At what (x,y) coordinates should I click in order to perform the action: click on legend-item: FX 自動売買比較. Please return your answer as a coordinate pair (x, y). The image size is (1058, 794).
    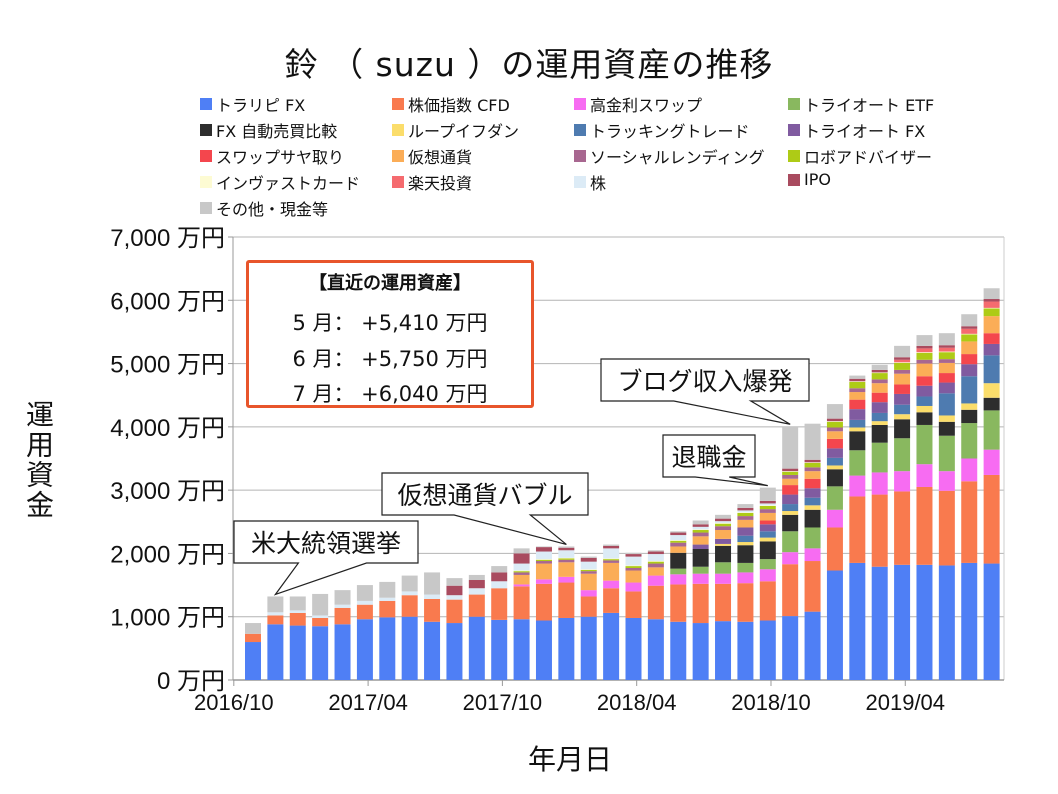
    Looking at the image, I should click on (268, 130).